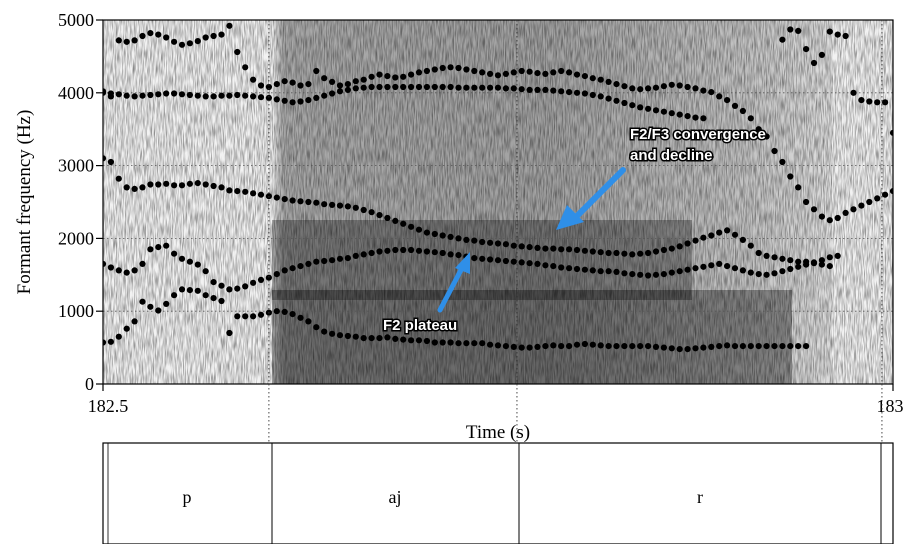 The image size is (912, 544). I want to click on arrow-convergence, so click(598, 195).